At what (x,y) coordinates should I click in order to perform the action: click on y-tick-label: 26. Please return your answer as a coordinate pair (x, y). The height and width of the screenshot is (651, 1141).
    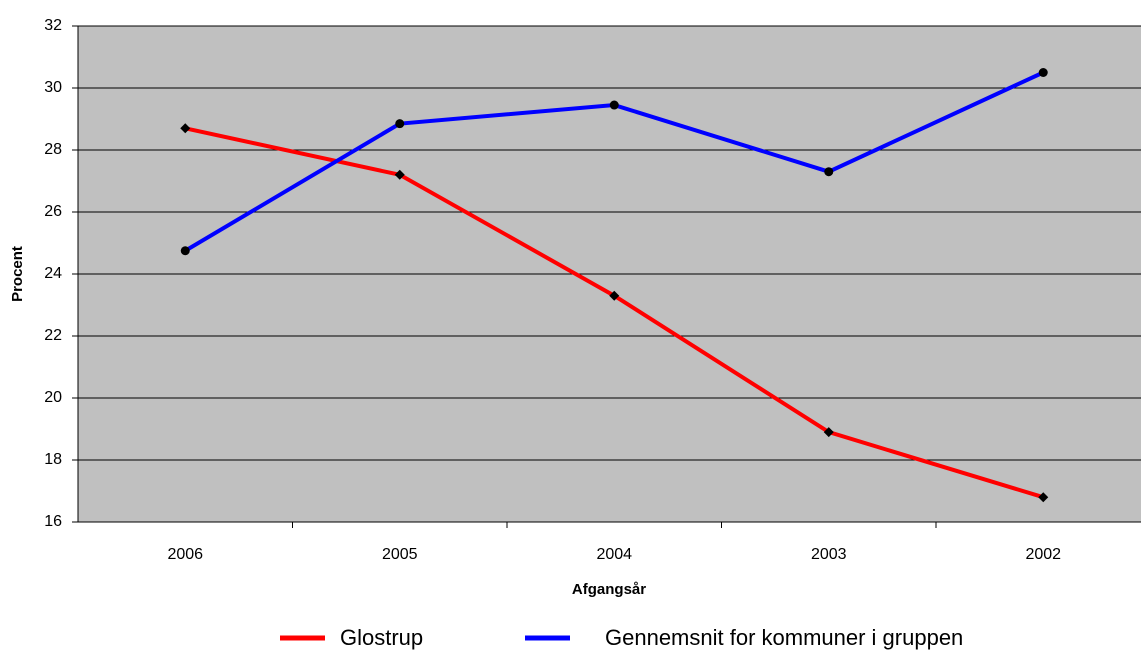
    Looking at the image, I should click on (53, 211).